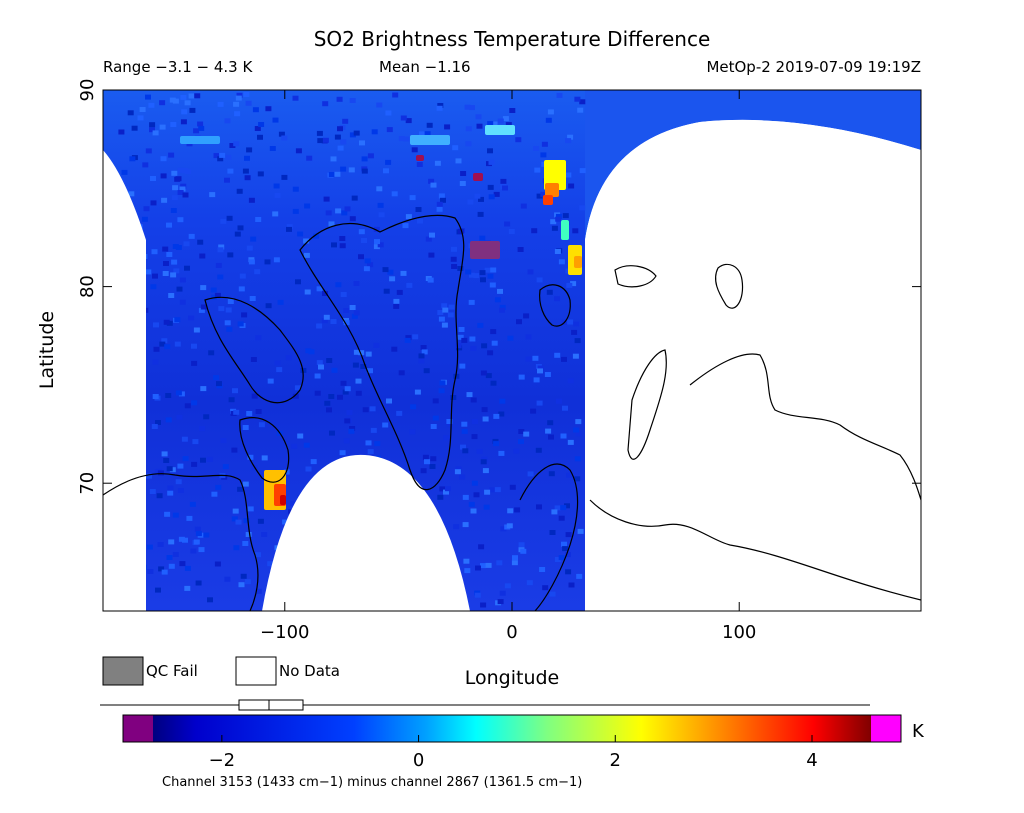 The width and height of the screenshot is (1024, 813). I want to click on x-tick-label: −100, so click(284, 632).